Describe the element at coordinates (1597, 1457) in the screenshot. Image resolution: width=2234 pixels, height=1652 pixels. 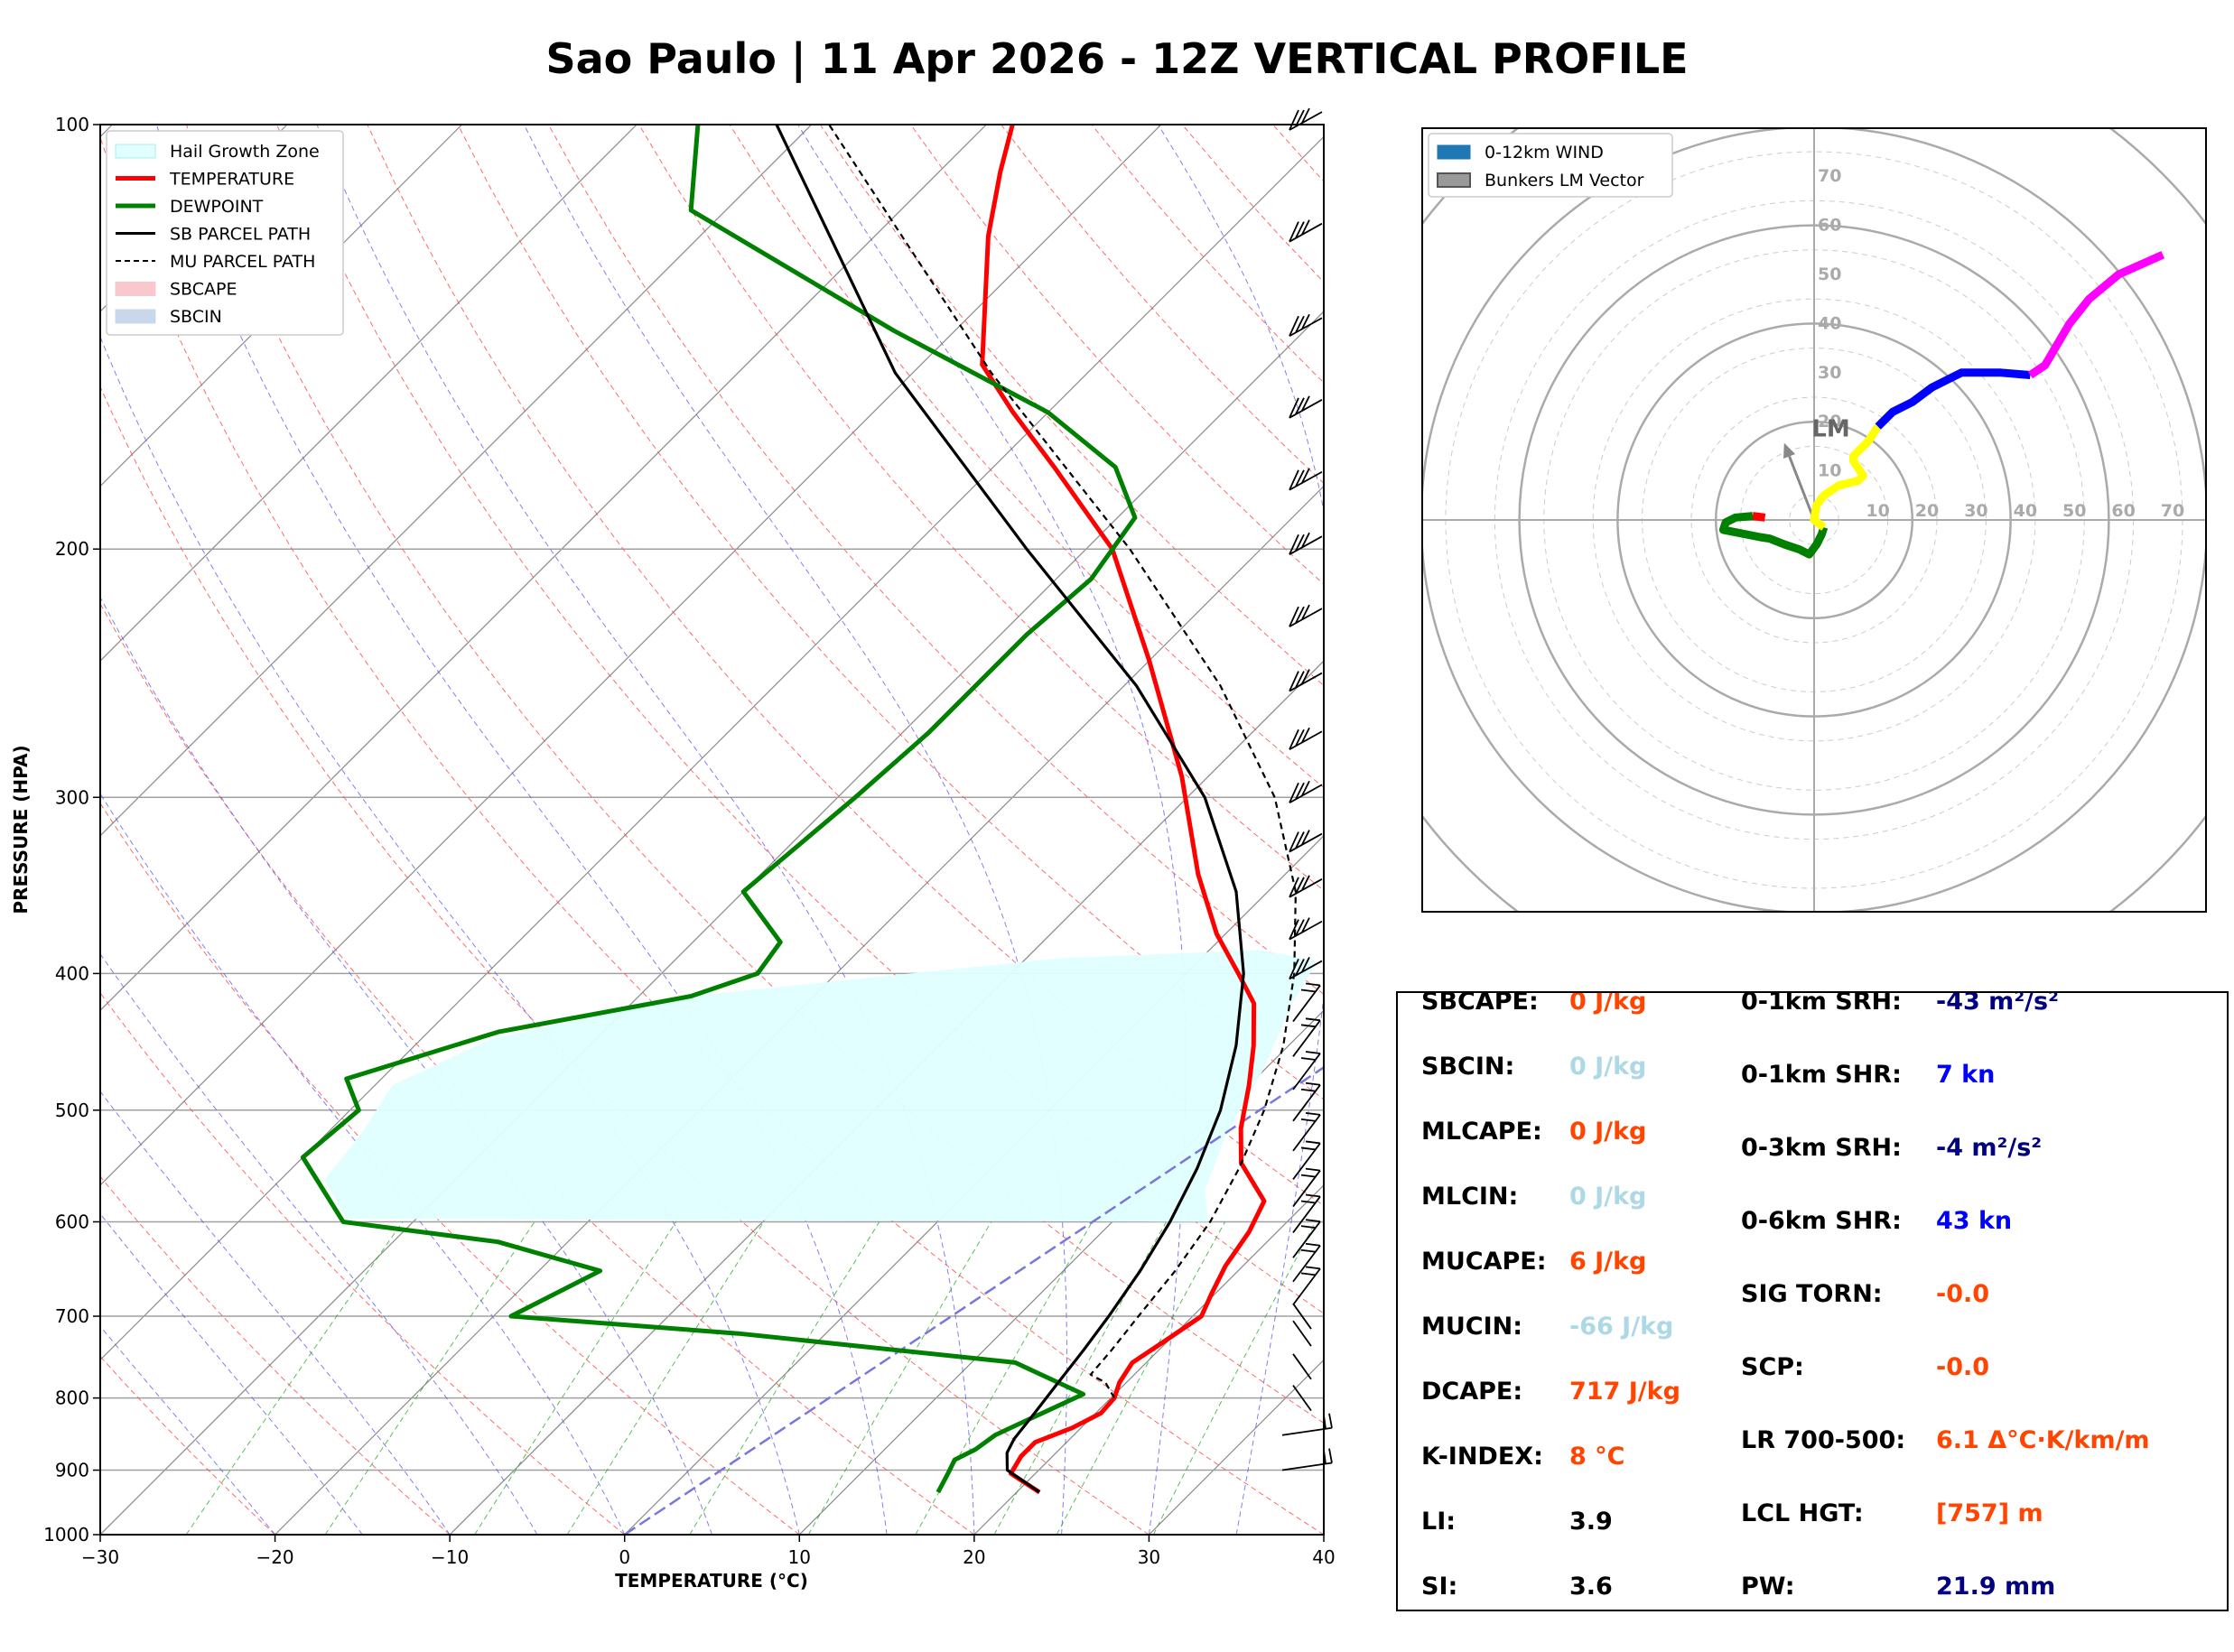
I see `stat-value: 8 °C` at that location.